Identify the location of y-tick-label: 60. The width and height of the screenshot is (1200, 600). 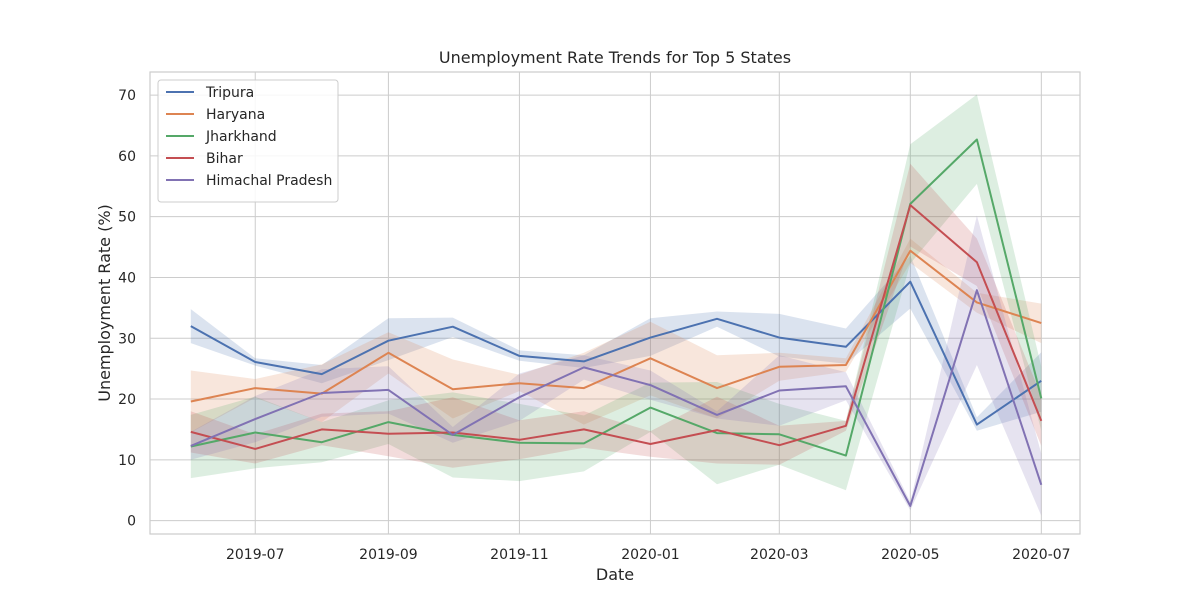
(127, 157).